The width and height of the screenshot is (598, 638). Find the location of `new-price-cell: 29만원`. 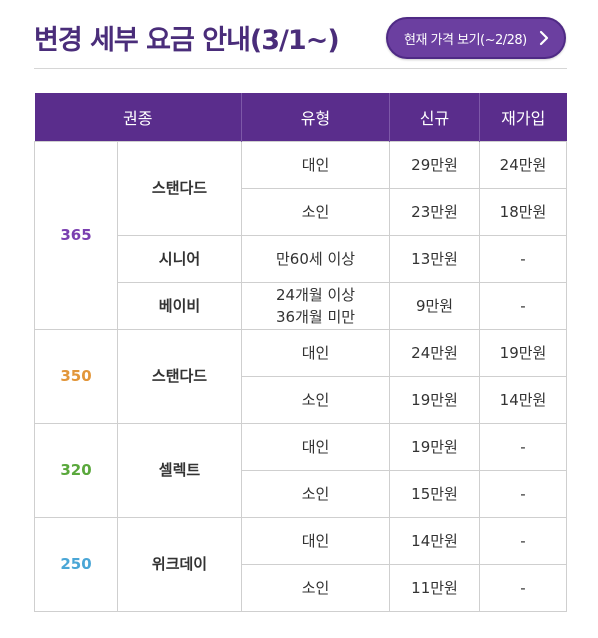

new-price-cell: 29만원 is located at coordinates (435, 164).